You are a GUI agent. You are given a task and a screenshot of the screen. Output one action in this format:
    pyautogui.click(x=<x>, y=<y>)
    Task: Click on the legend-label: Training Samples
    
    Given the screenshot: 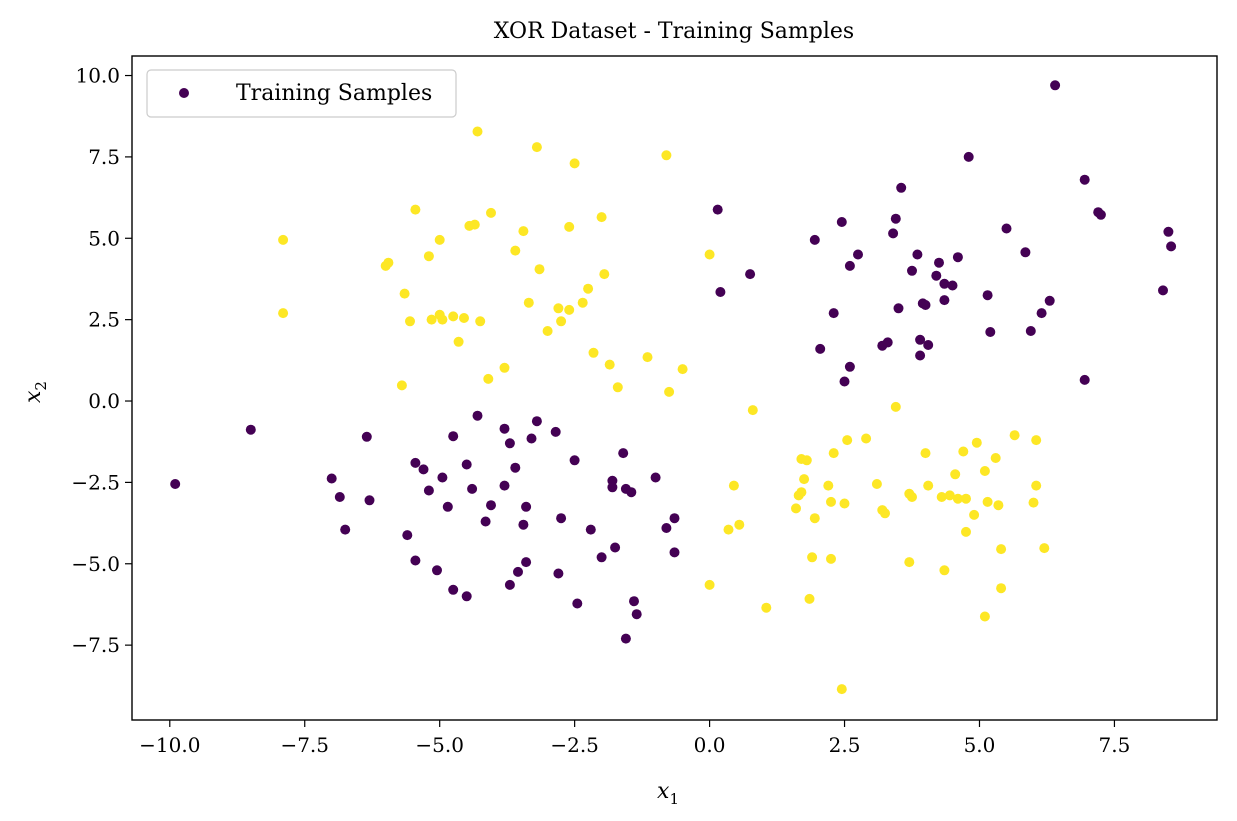 What is the action you would take?
    pyautogui.click(x=334, y=93)
    